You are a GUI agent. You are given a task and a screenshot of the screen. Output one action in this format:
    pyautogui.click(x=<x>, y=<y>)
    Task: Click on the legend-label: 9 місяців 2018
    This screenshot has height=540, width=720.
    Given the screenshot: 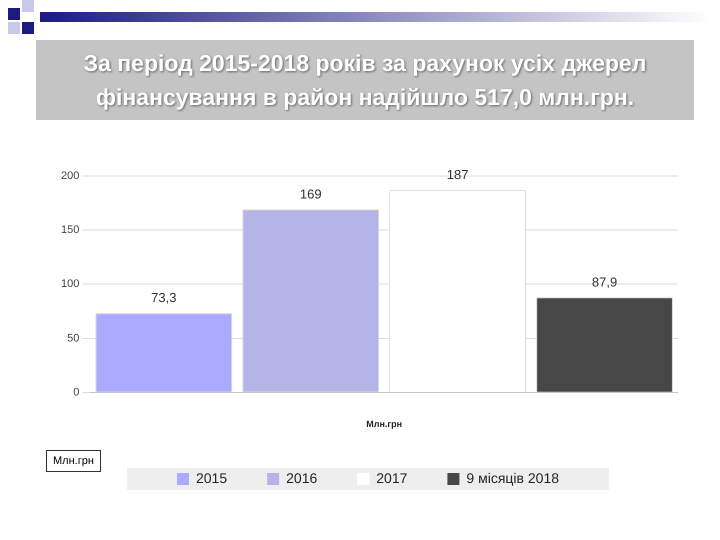 What is the action you would take?
    pyautogui.click(x=513, y=478)
    